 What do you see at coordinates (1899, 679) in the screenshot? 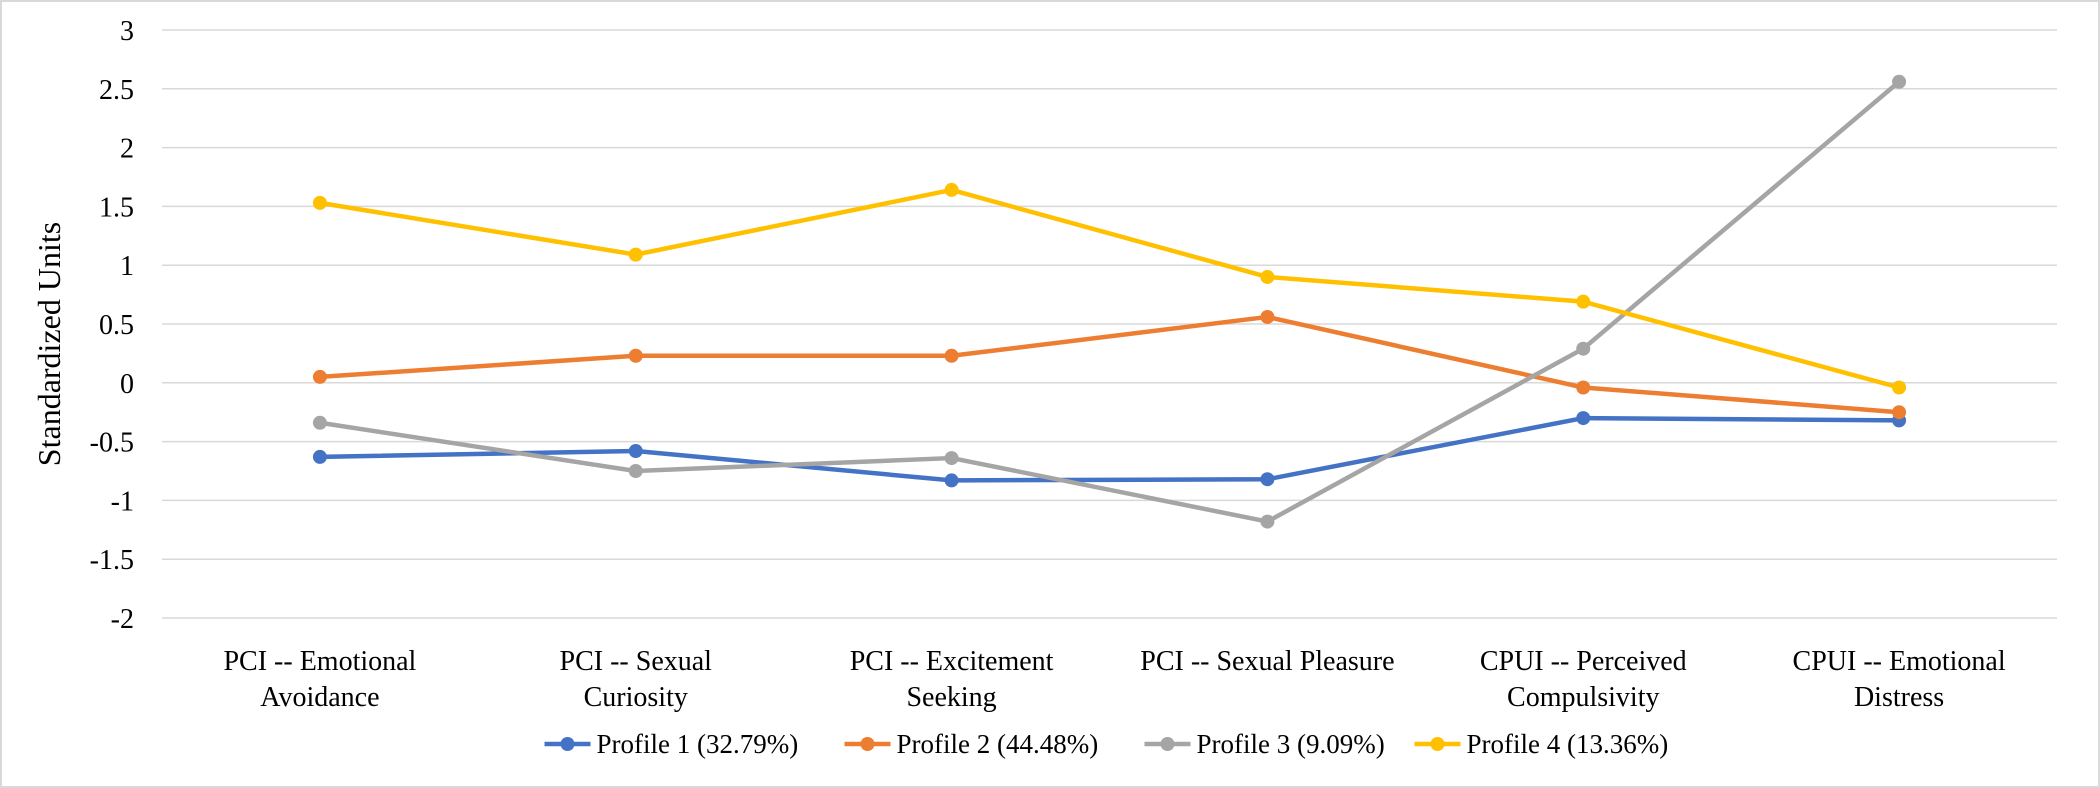
I see `x-tick-label: CPUI -- Emotional Distress` at bounding box center [1899, 679].